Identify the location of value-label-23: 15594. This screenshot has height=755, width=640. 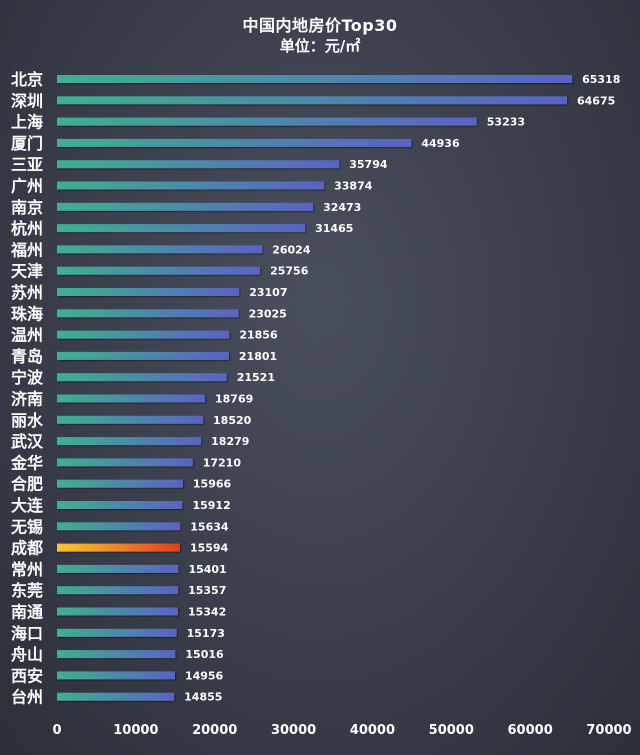
(209, 548).